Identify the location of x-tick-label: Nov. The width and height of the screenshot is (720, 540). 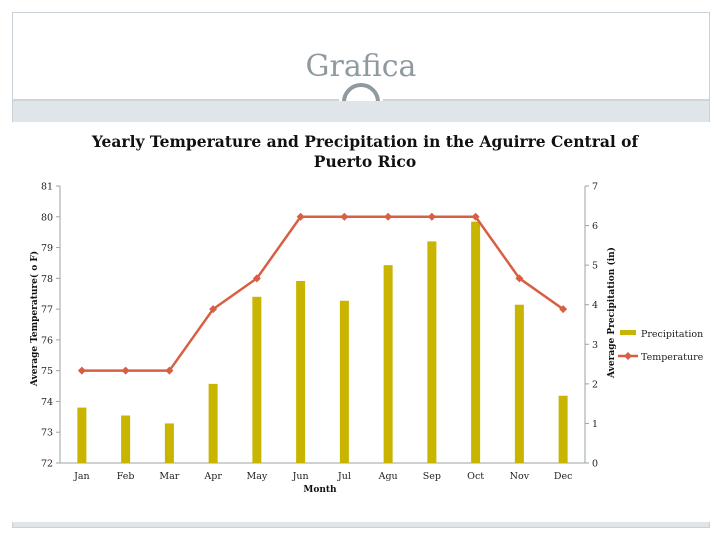
(520, 476).